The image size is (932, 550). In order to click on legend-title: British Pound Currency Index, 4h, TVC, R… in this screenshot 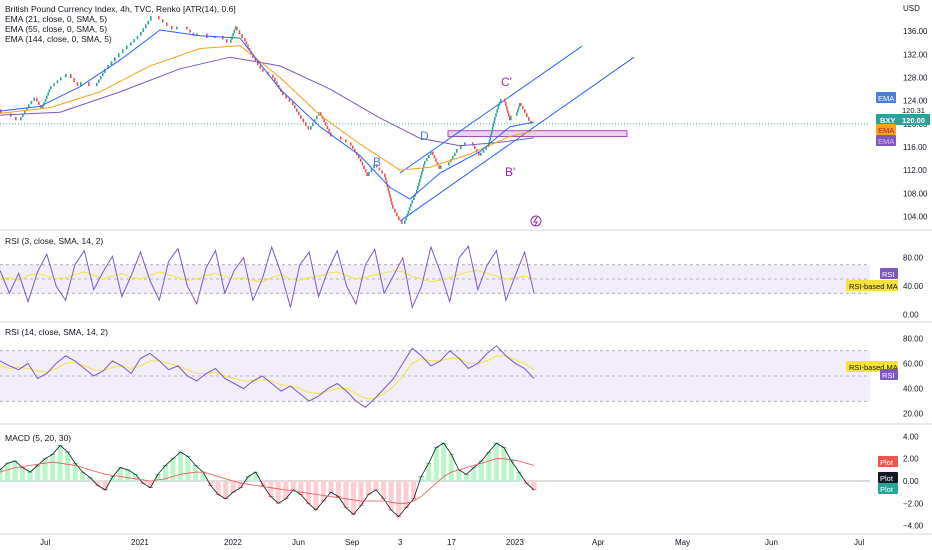, I will do `click(120, 9)`.